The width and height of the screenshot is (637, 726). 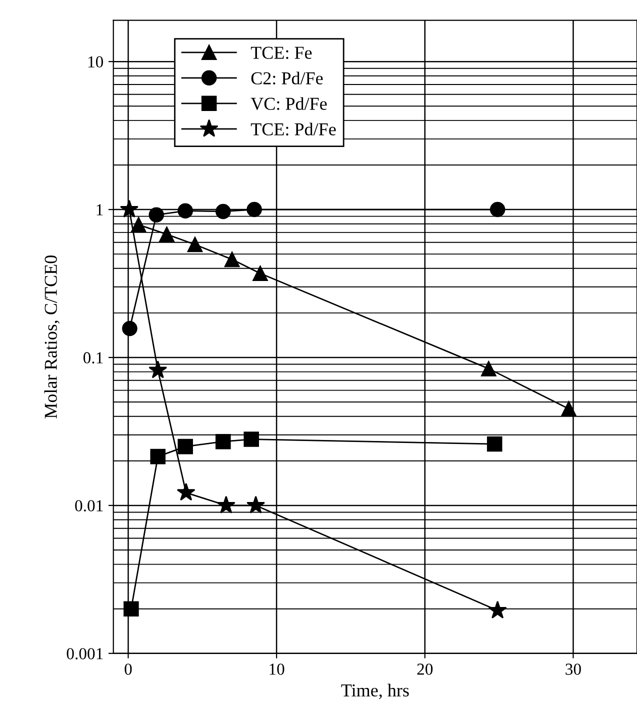 I want to click on y-tick-label: 0.1, so click(x=93, y=358).